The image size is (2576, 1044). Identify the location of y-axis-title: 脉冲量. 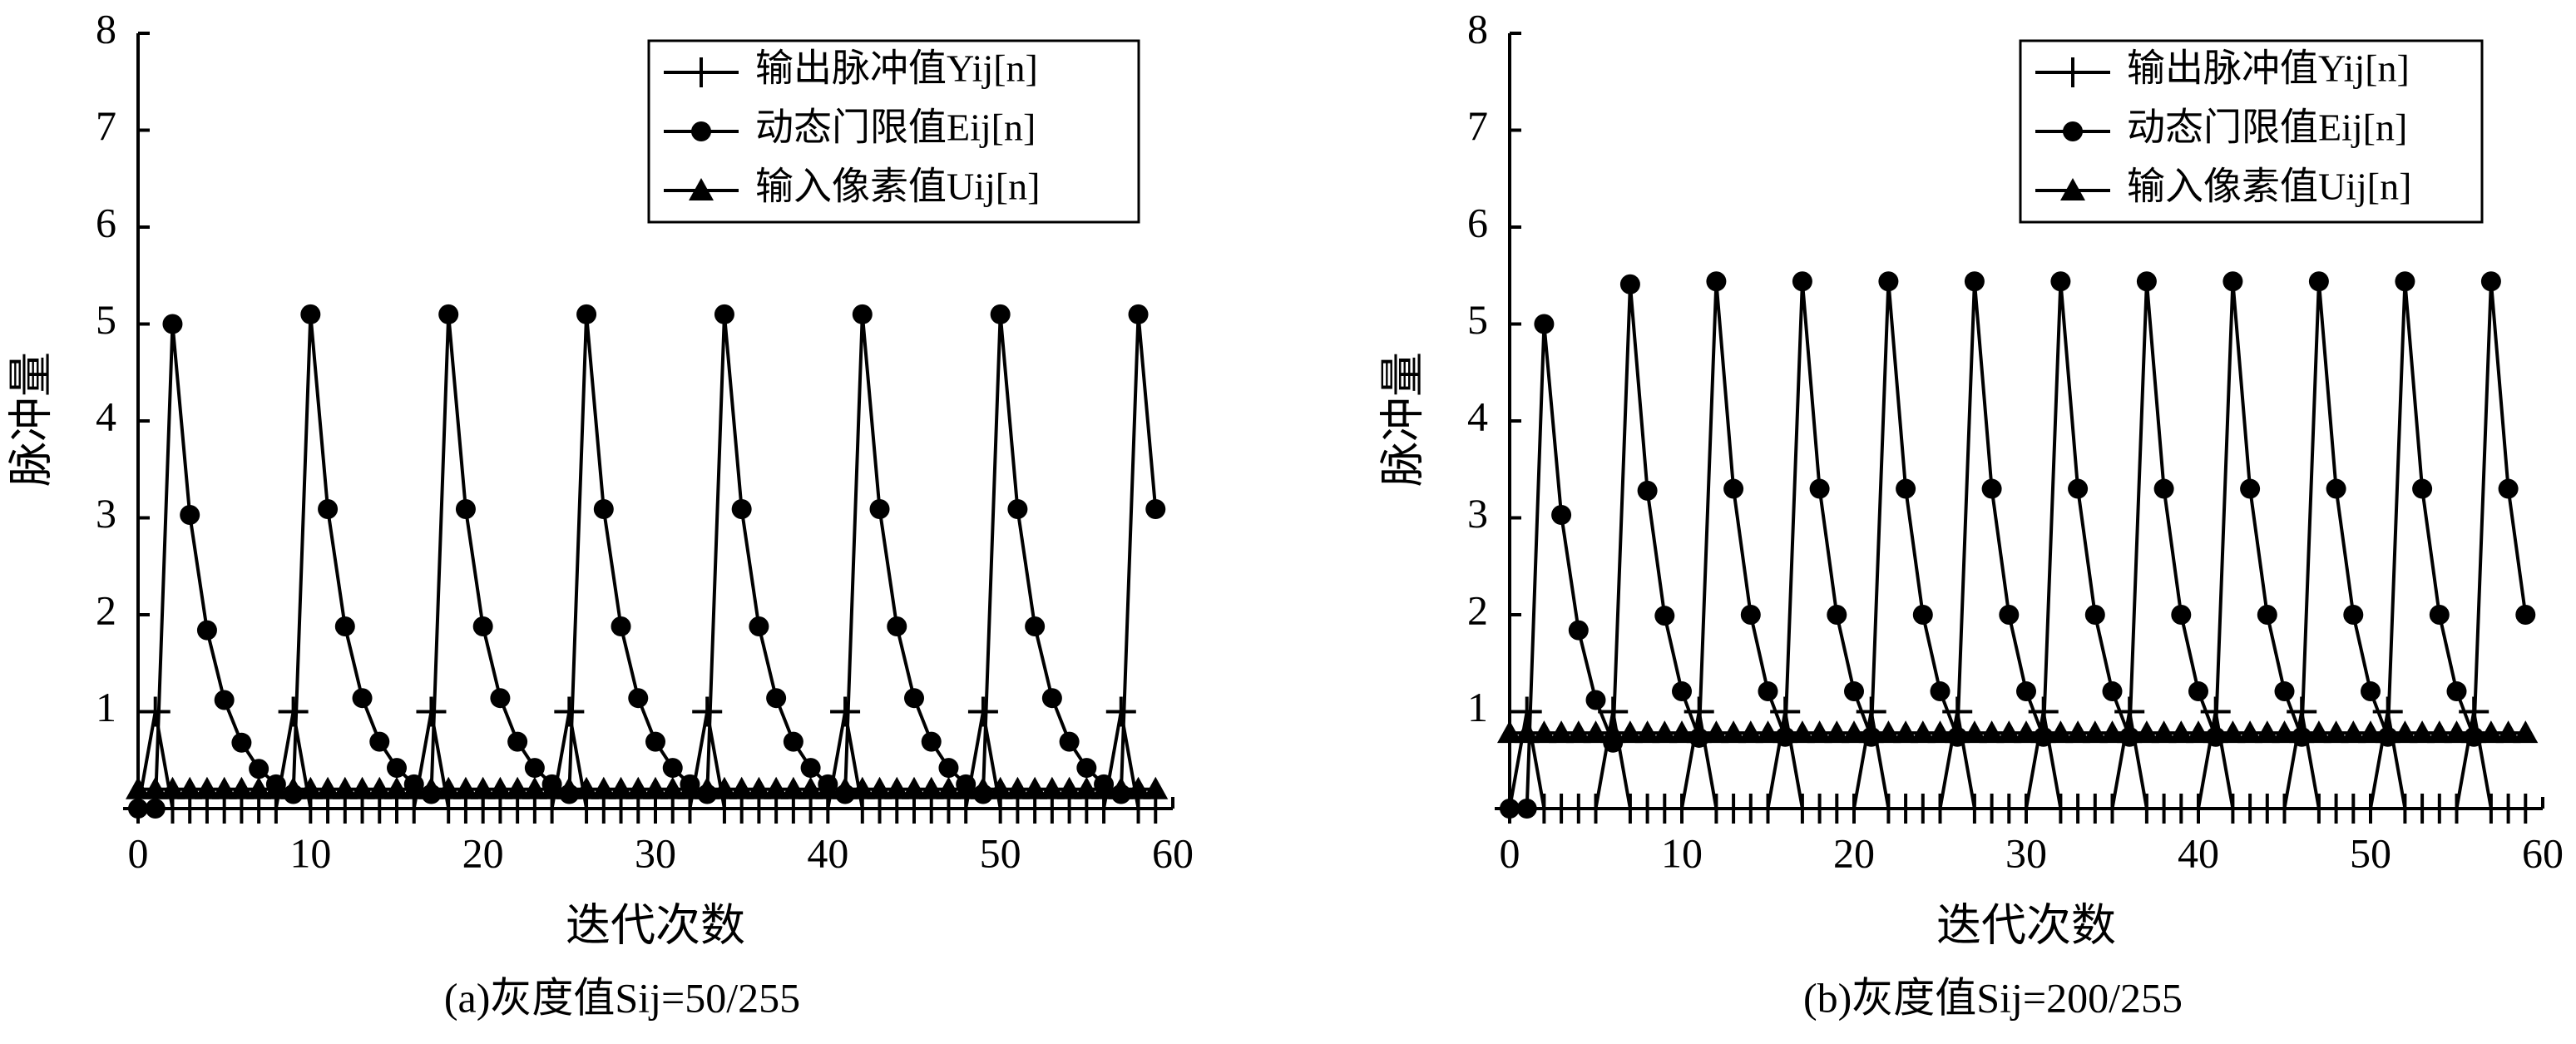
(31, 419).